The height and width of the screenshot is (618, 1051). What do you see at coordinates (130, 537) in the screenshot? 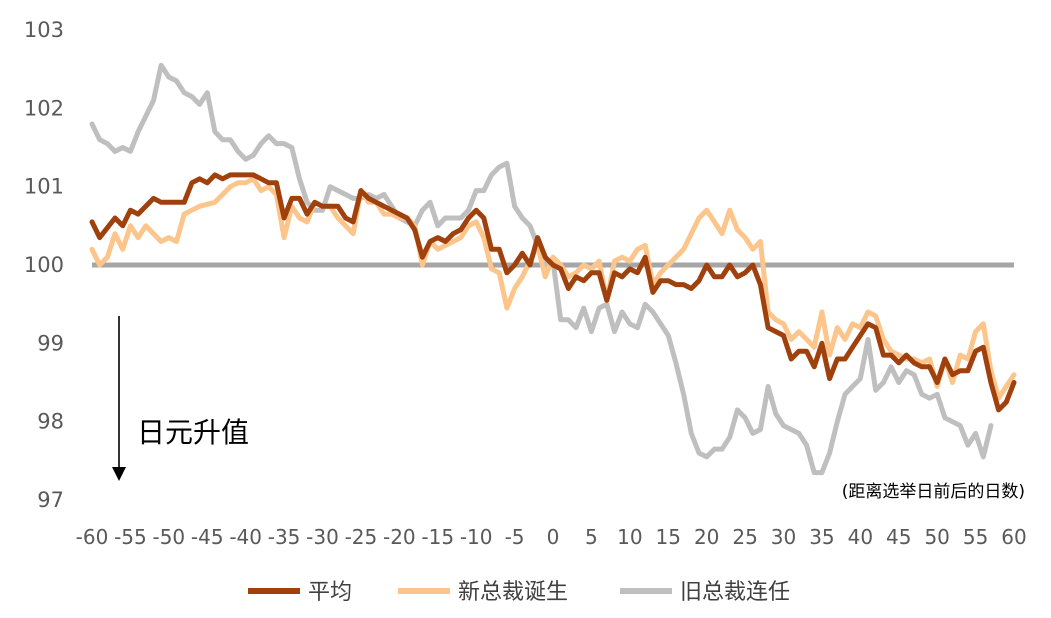
I see `x-tick-label: -55` at bounding box center [130, 537].